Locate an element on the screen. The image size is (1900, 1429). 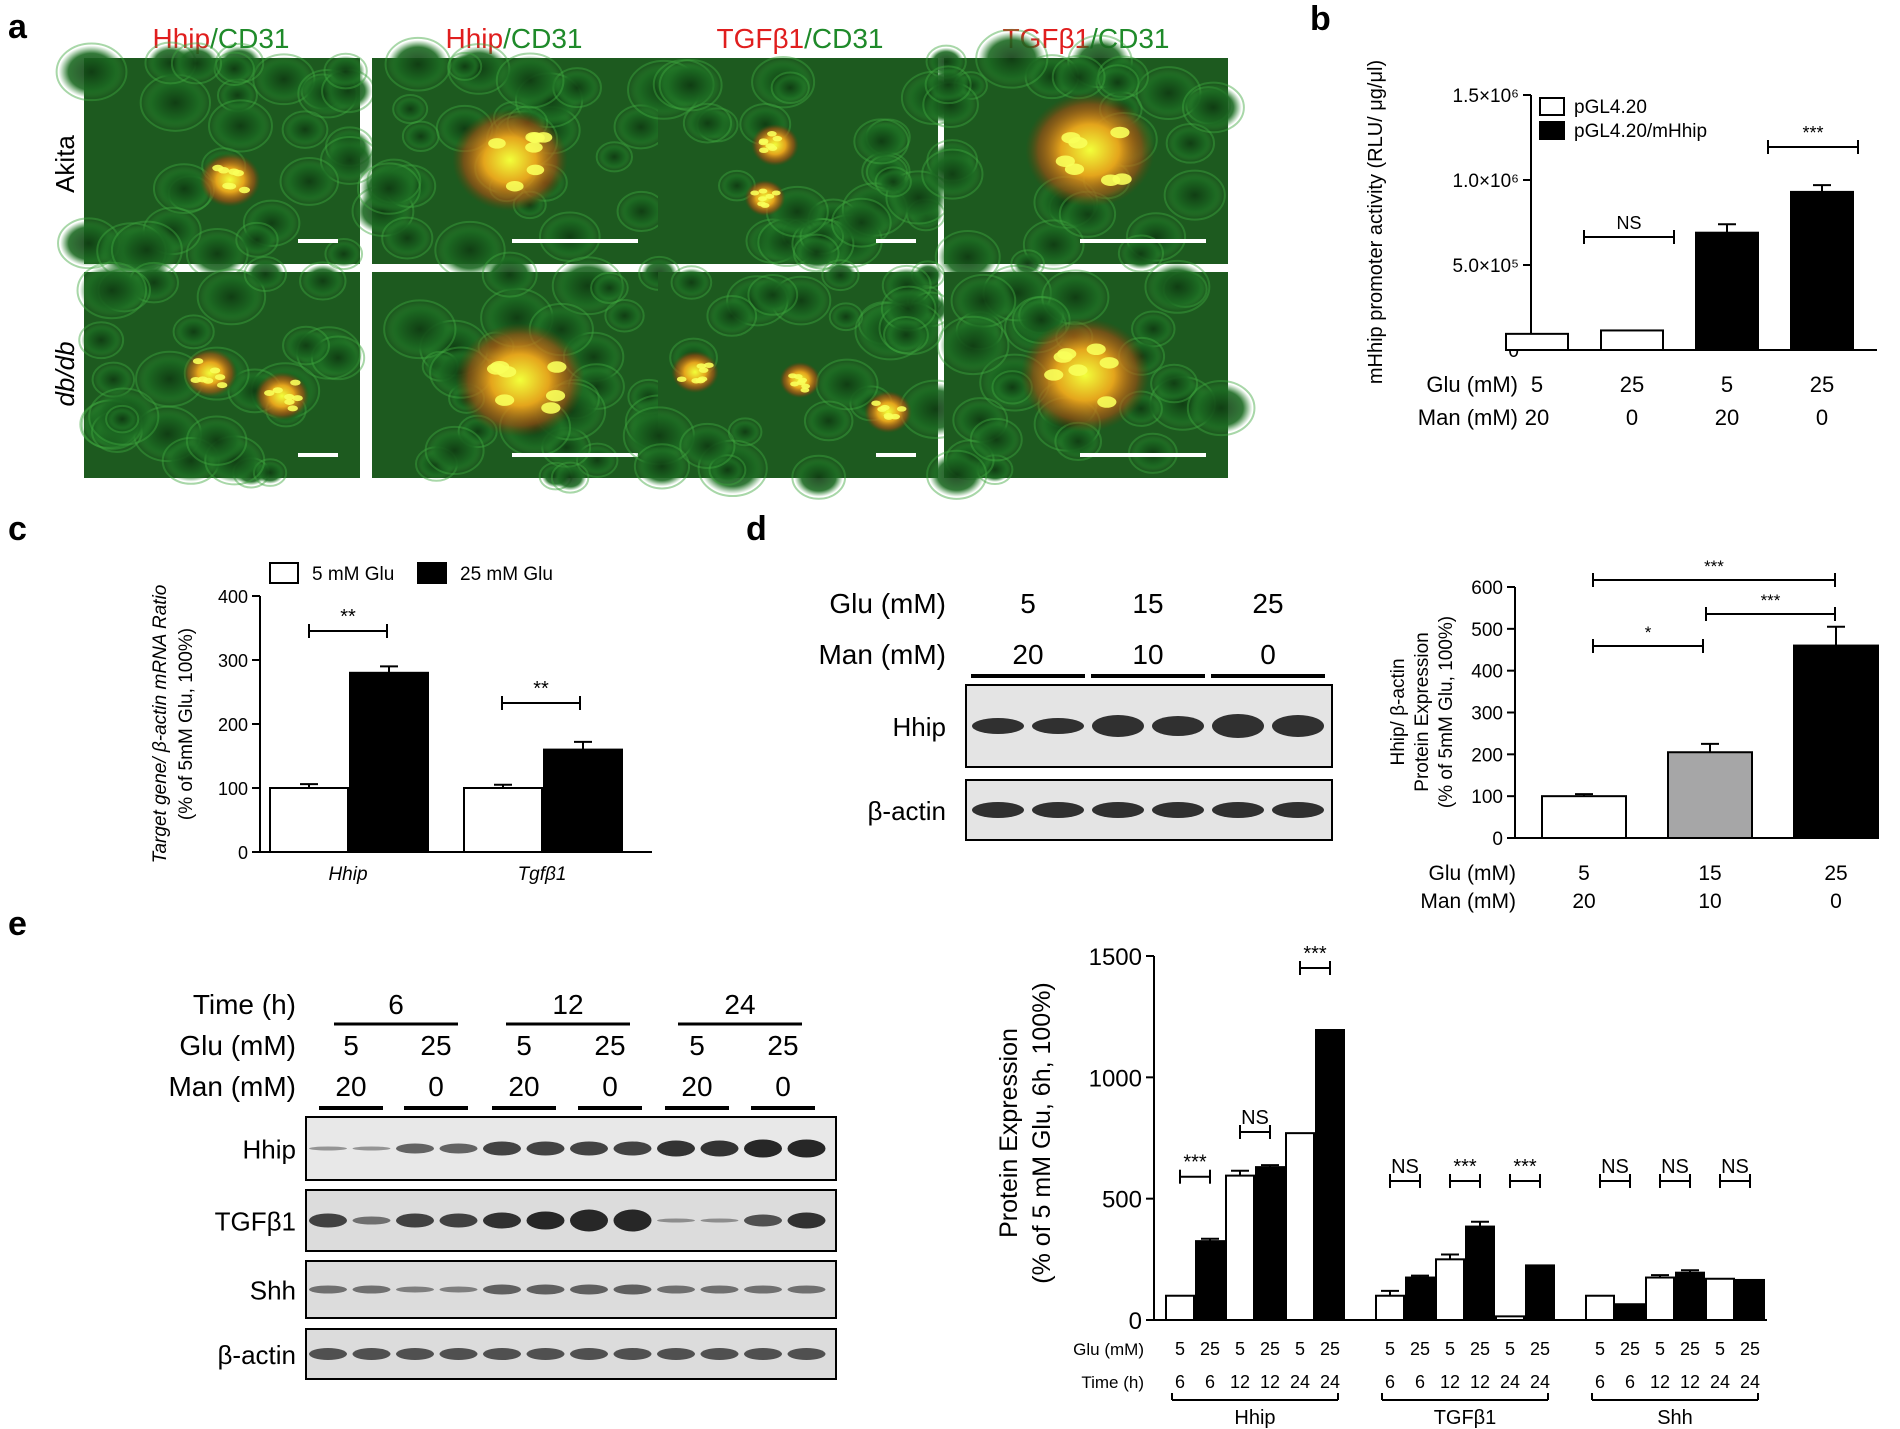
e-blot-glu-value: 5 is located at coordinates (524, 1045).